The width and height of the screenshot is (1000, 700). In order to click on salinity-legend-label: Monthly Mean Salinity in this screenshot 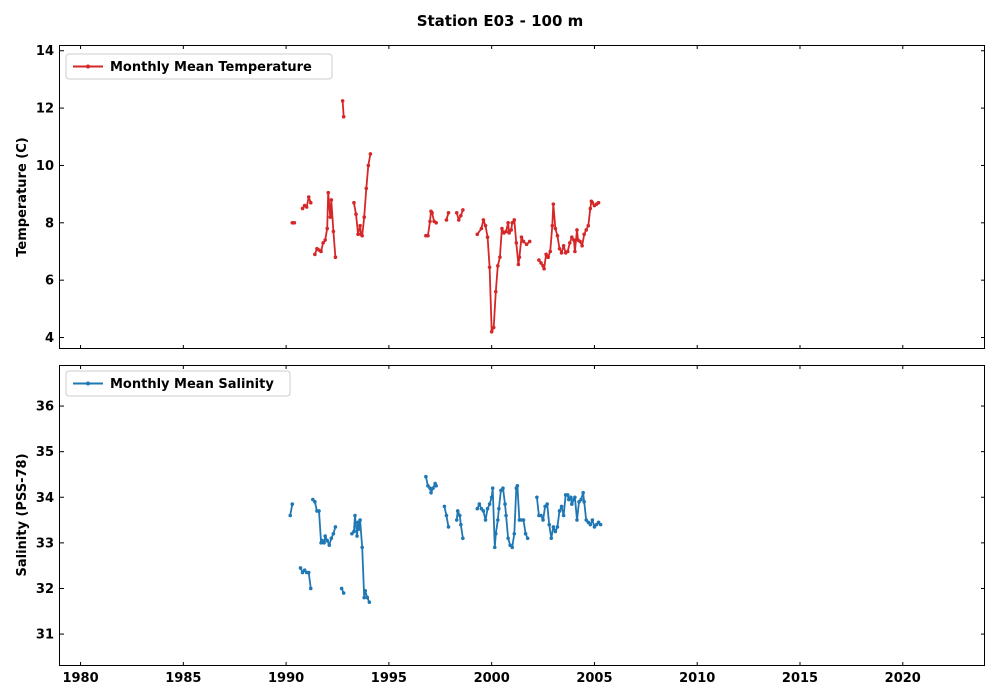, I will do `click(192, 384)`.